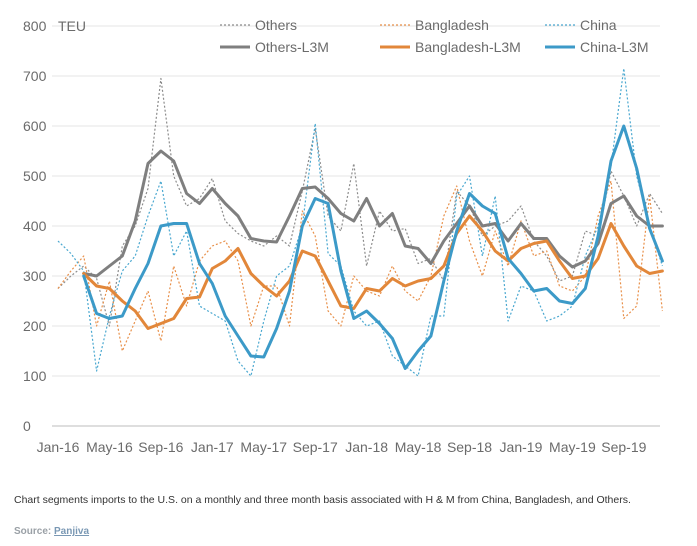 The image size is (697, 546). What do you see at coordinates (315, 447) in the screenshot?
I see `x-tick-label-sep-17: Sep-17` at bounding box center [315, 447].